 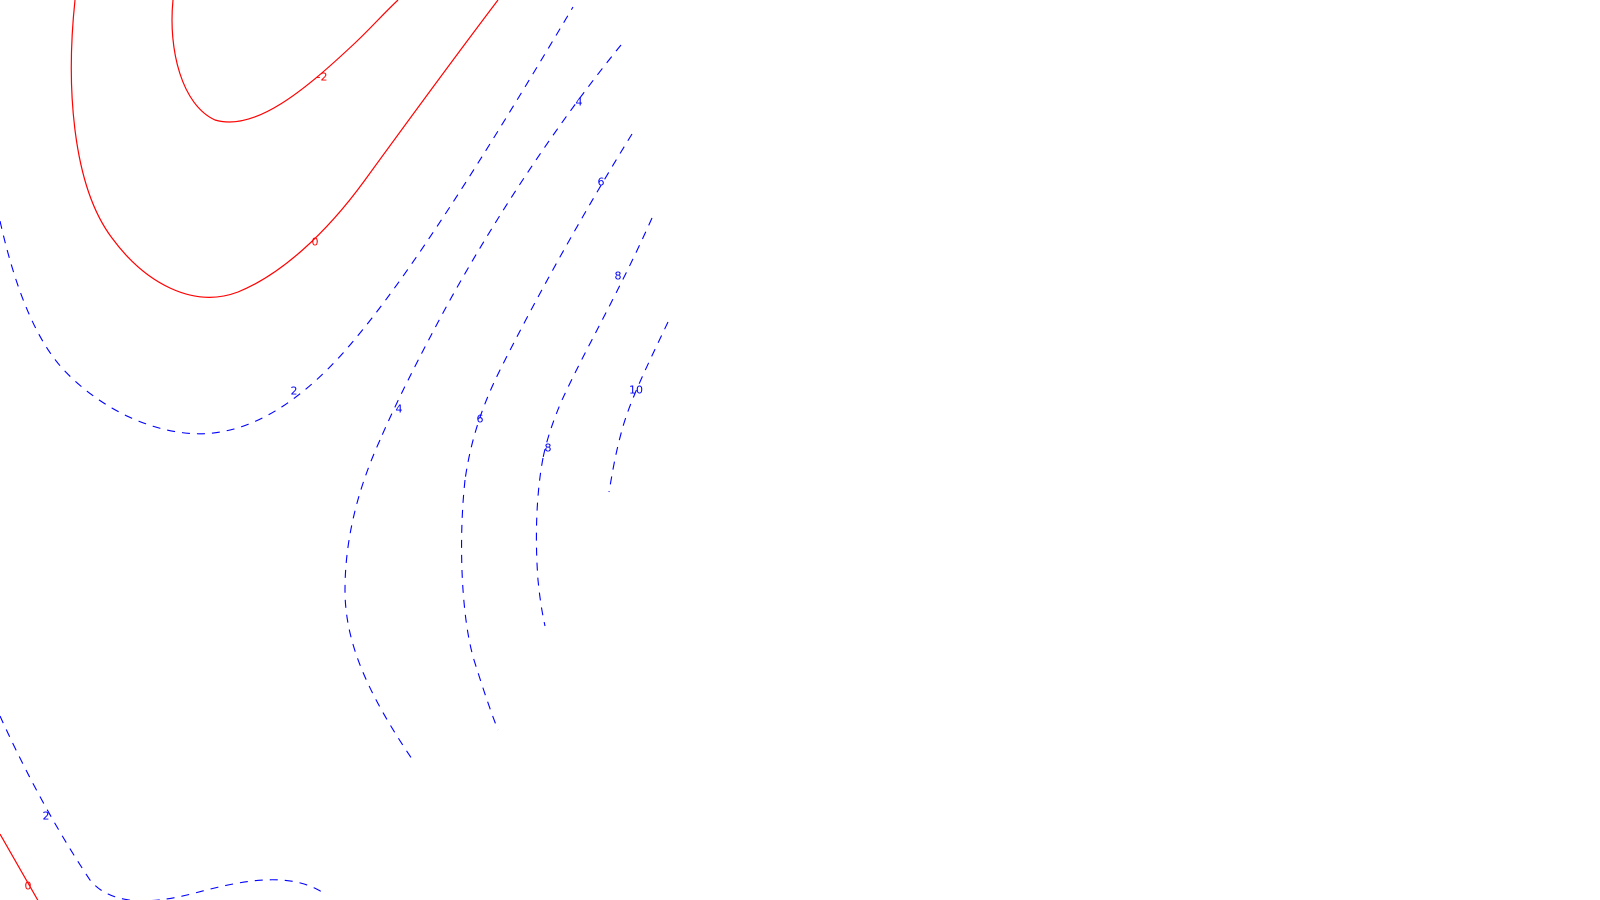 What do you see at coordinates (618, 276) in the screenshot?
I see `contour-label-8-upper: 8` at bounding box center [618, 276].